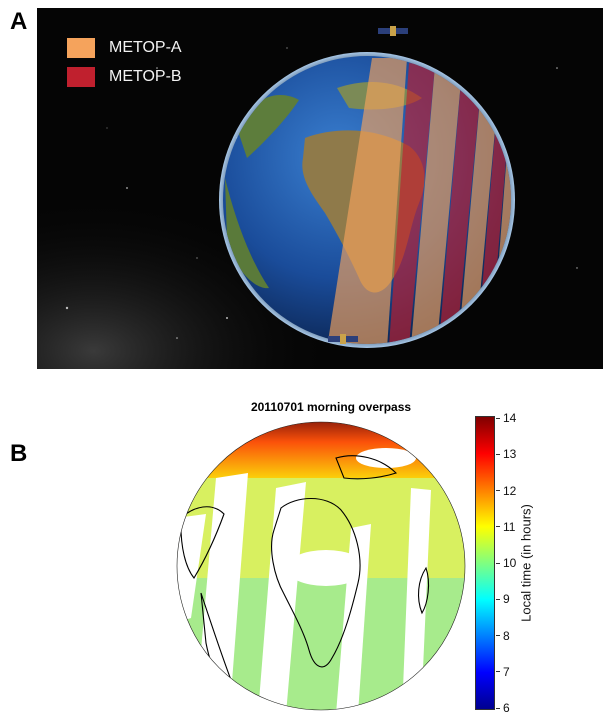 The height and width of the screenshot is (715, 604). What do you see at coordinates (503, 636) in the screenshot?
I see `colorbar-tick-label: 8` at bounding box center [503, 636].